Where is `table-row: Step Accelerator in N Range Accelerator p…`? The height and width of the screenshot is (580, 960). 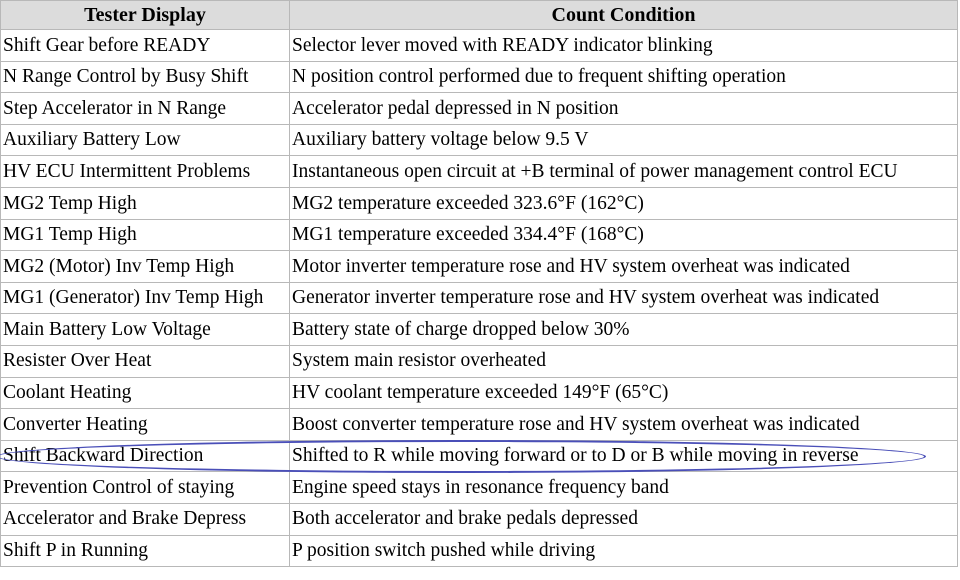 table-row: Step Accelerator in N Range Accelerator p… is located at coordinates (479, 109).